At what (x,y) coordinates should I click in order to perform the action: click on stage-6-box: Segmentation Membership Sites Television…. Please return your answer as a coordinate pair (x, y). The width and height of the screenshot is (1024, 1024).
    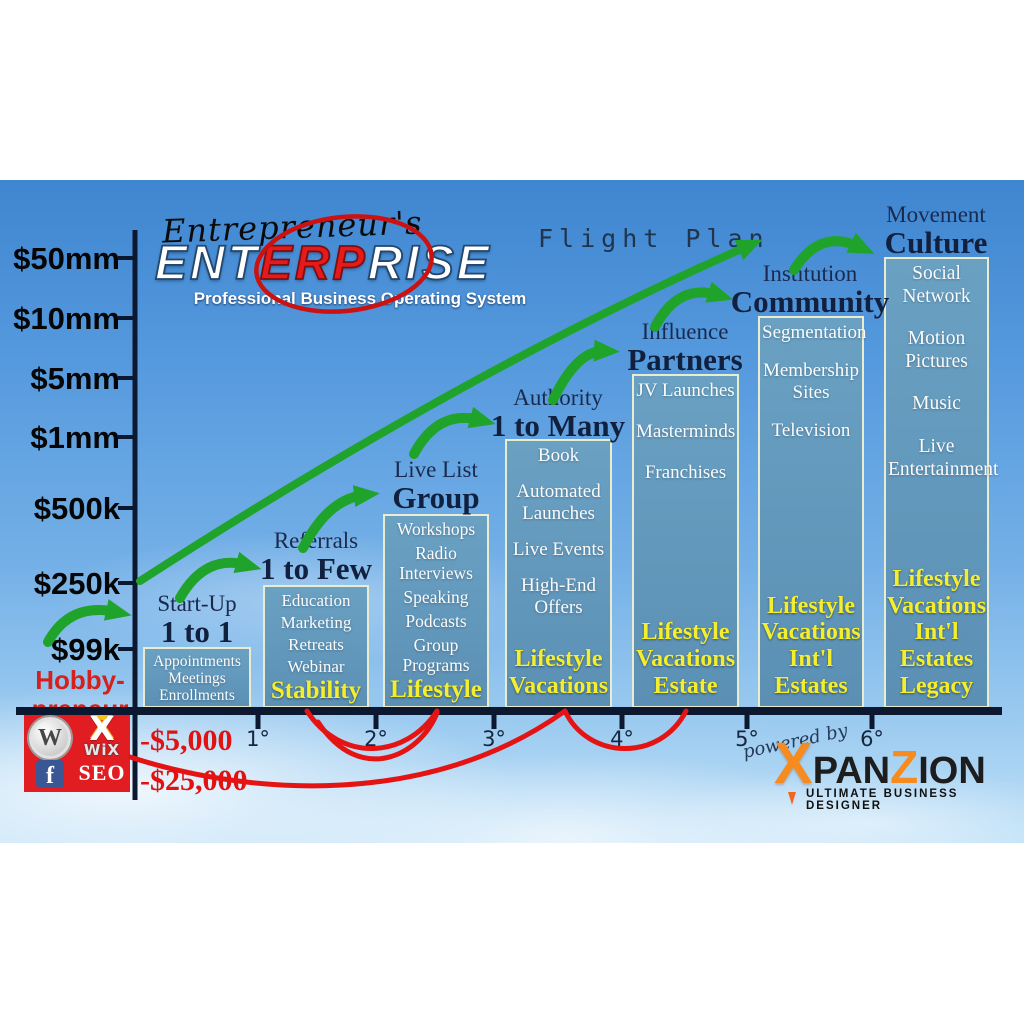
    Looking at the image, I should click on (812, 512).